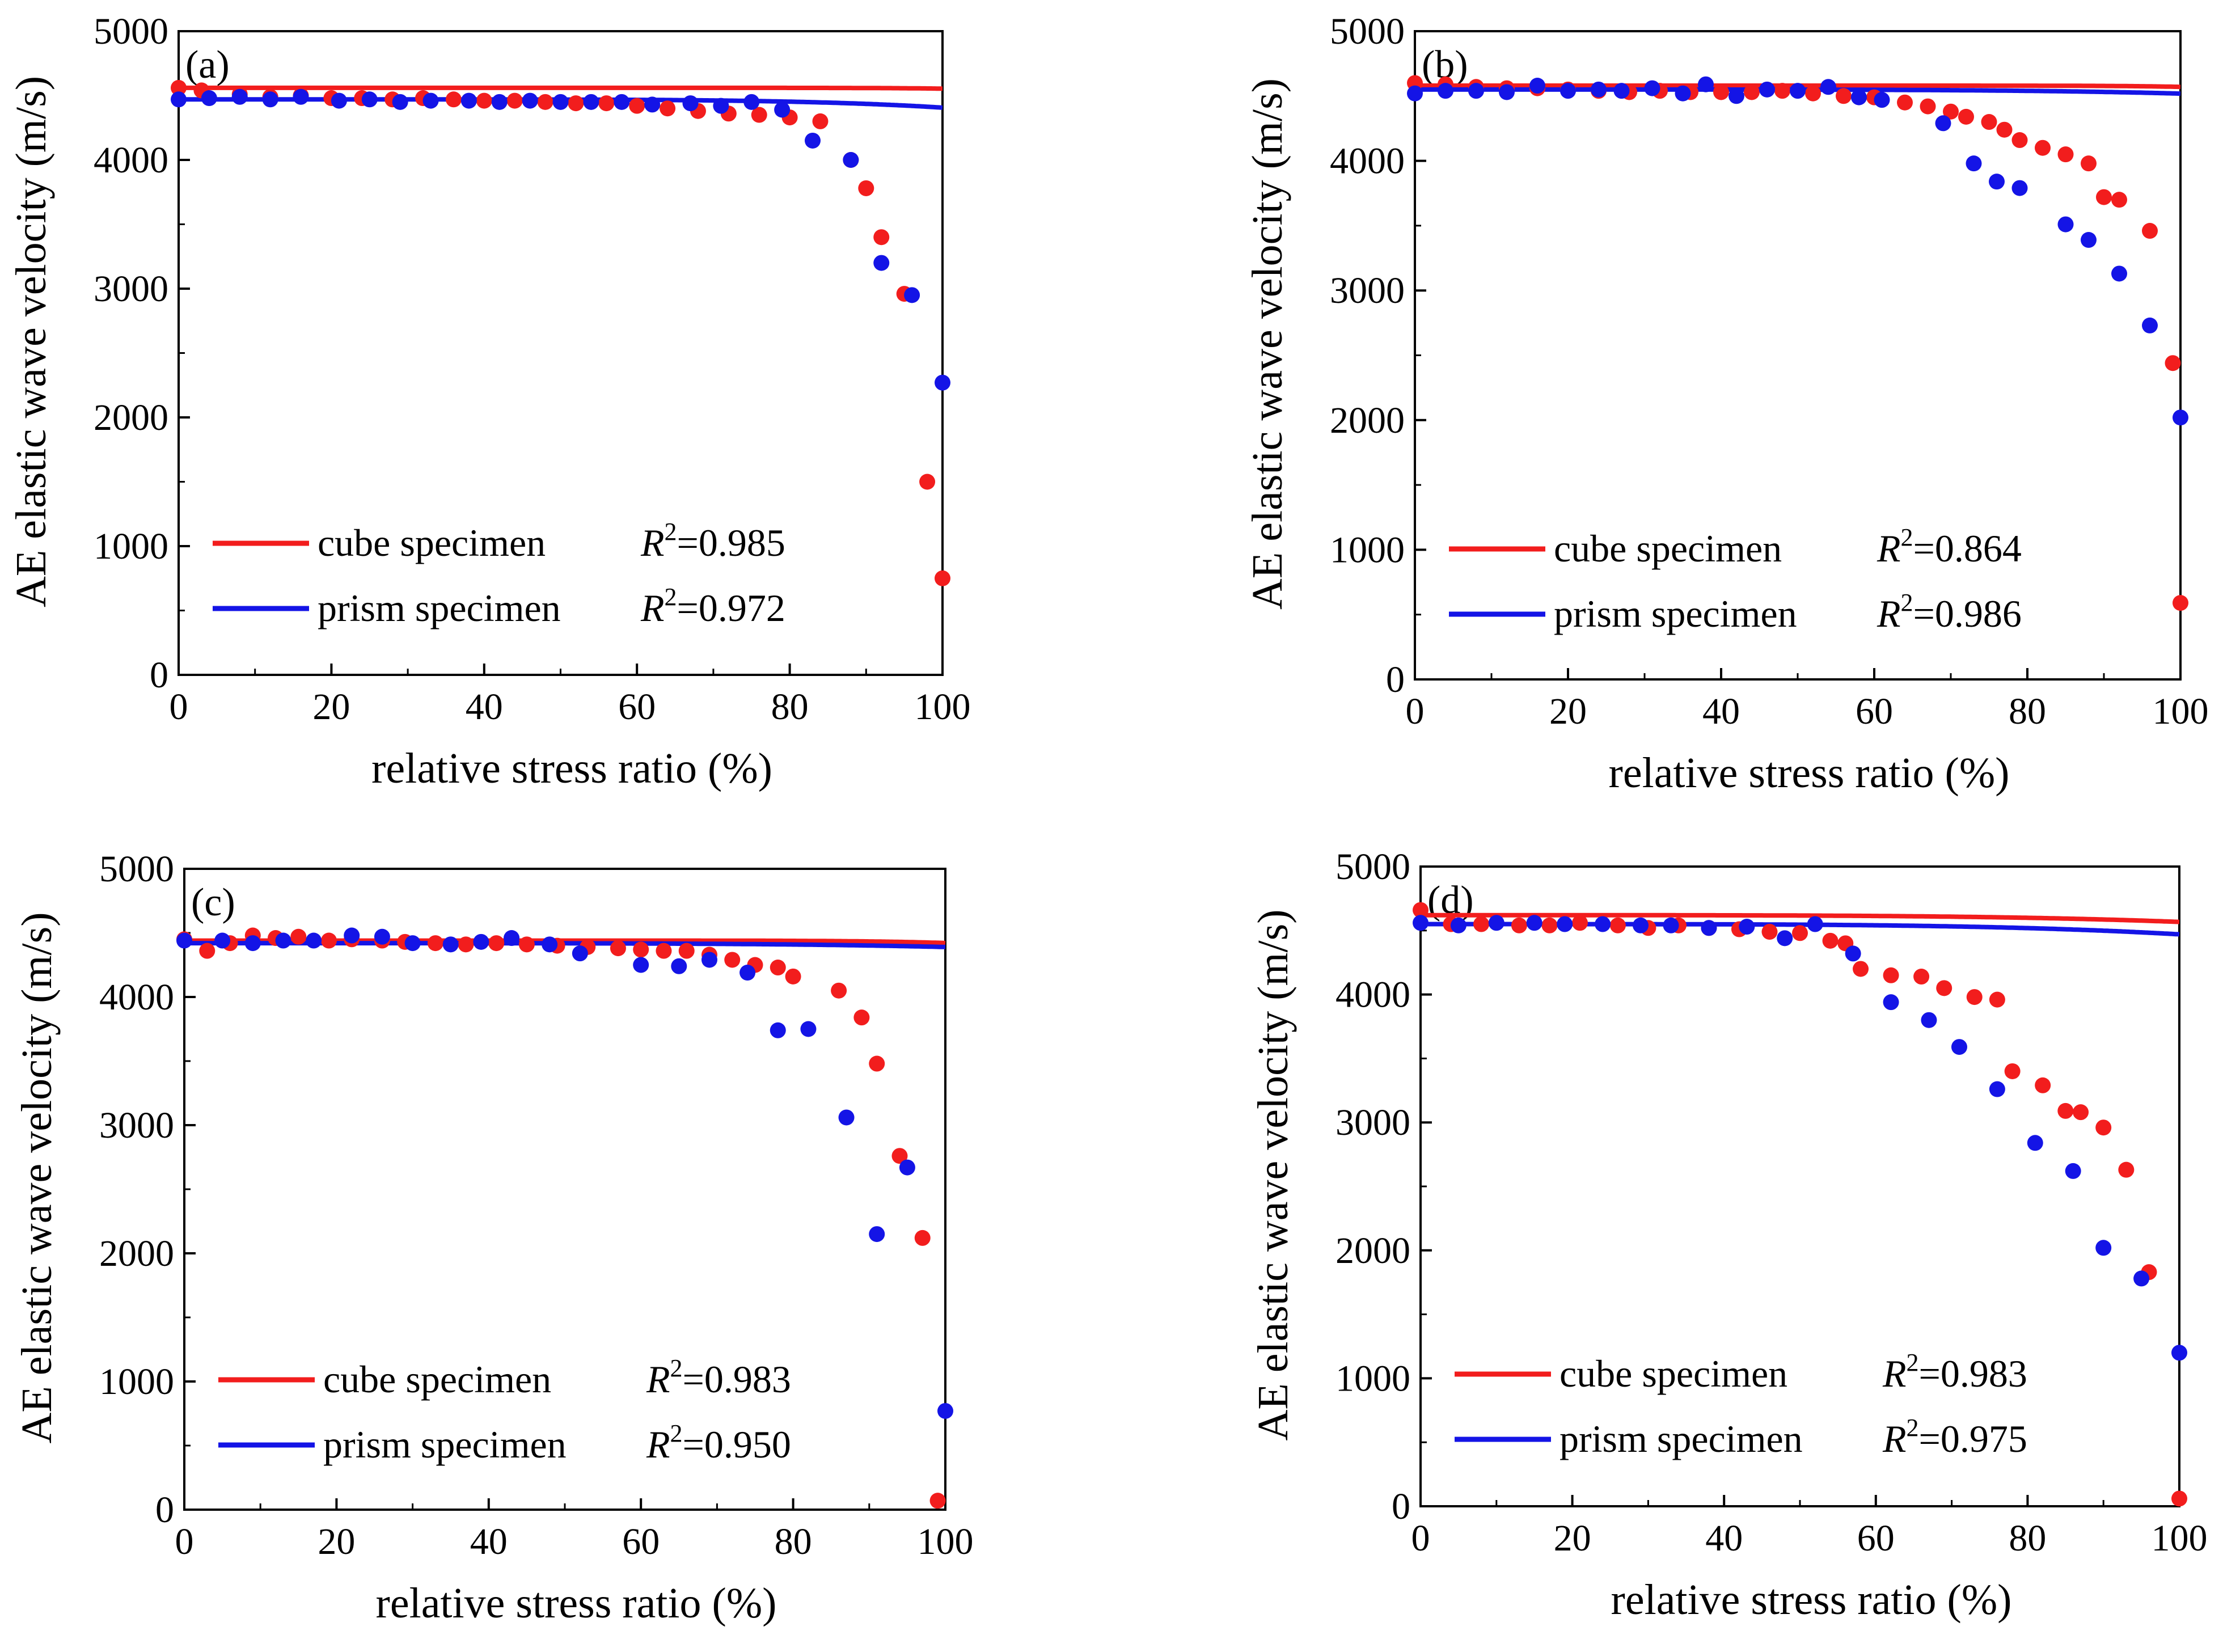  What do you see at coordinates (1668, 548) in the screenshot?
I see `legend-label: cube specimen` at bounding box center [1668, 548].